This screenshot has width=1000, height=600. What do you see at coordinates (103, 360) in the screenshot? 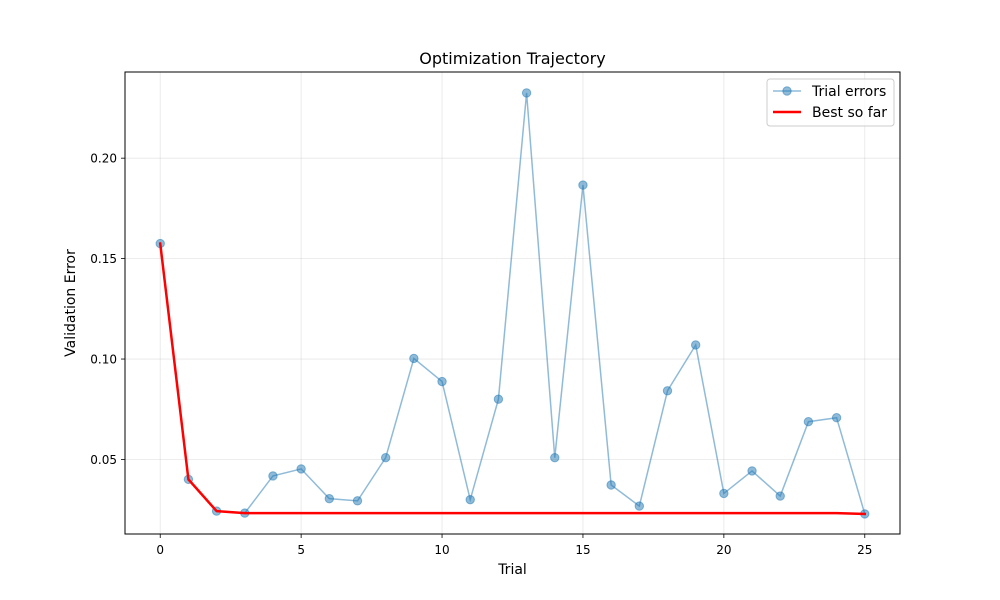
I see `y-tick-label: 0.10` at bounding box center [103, 360].